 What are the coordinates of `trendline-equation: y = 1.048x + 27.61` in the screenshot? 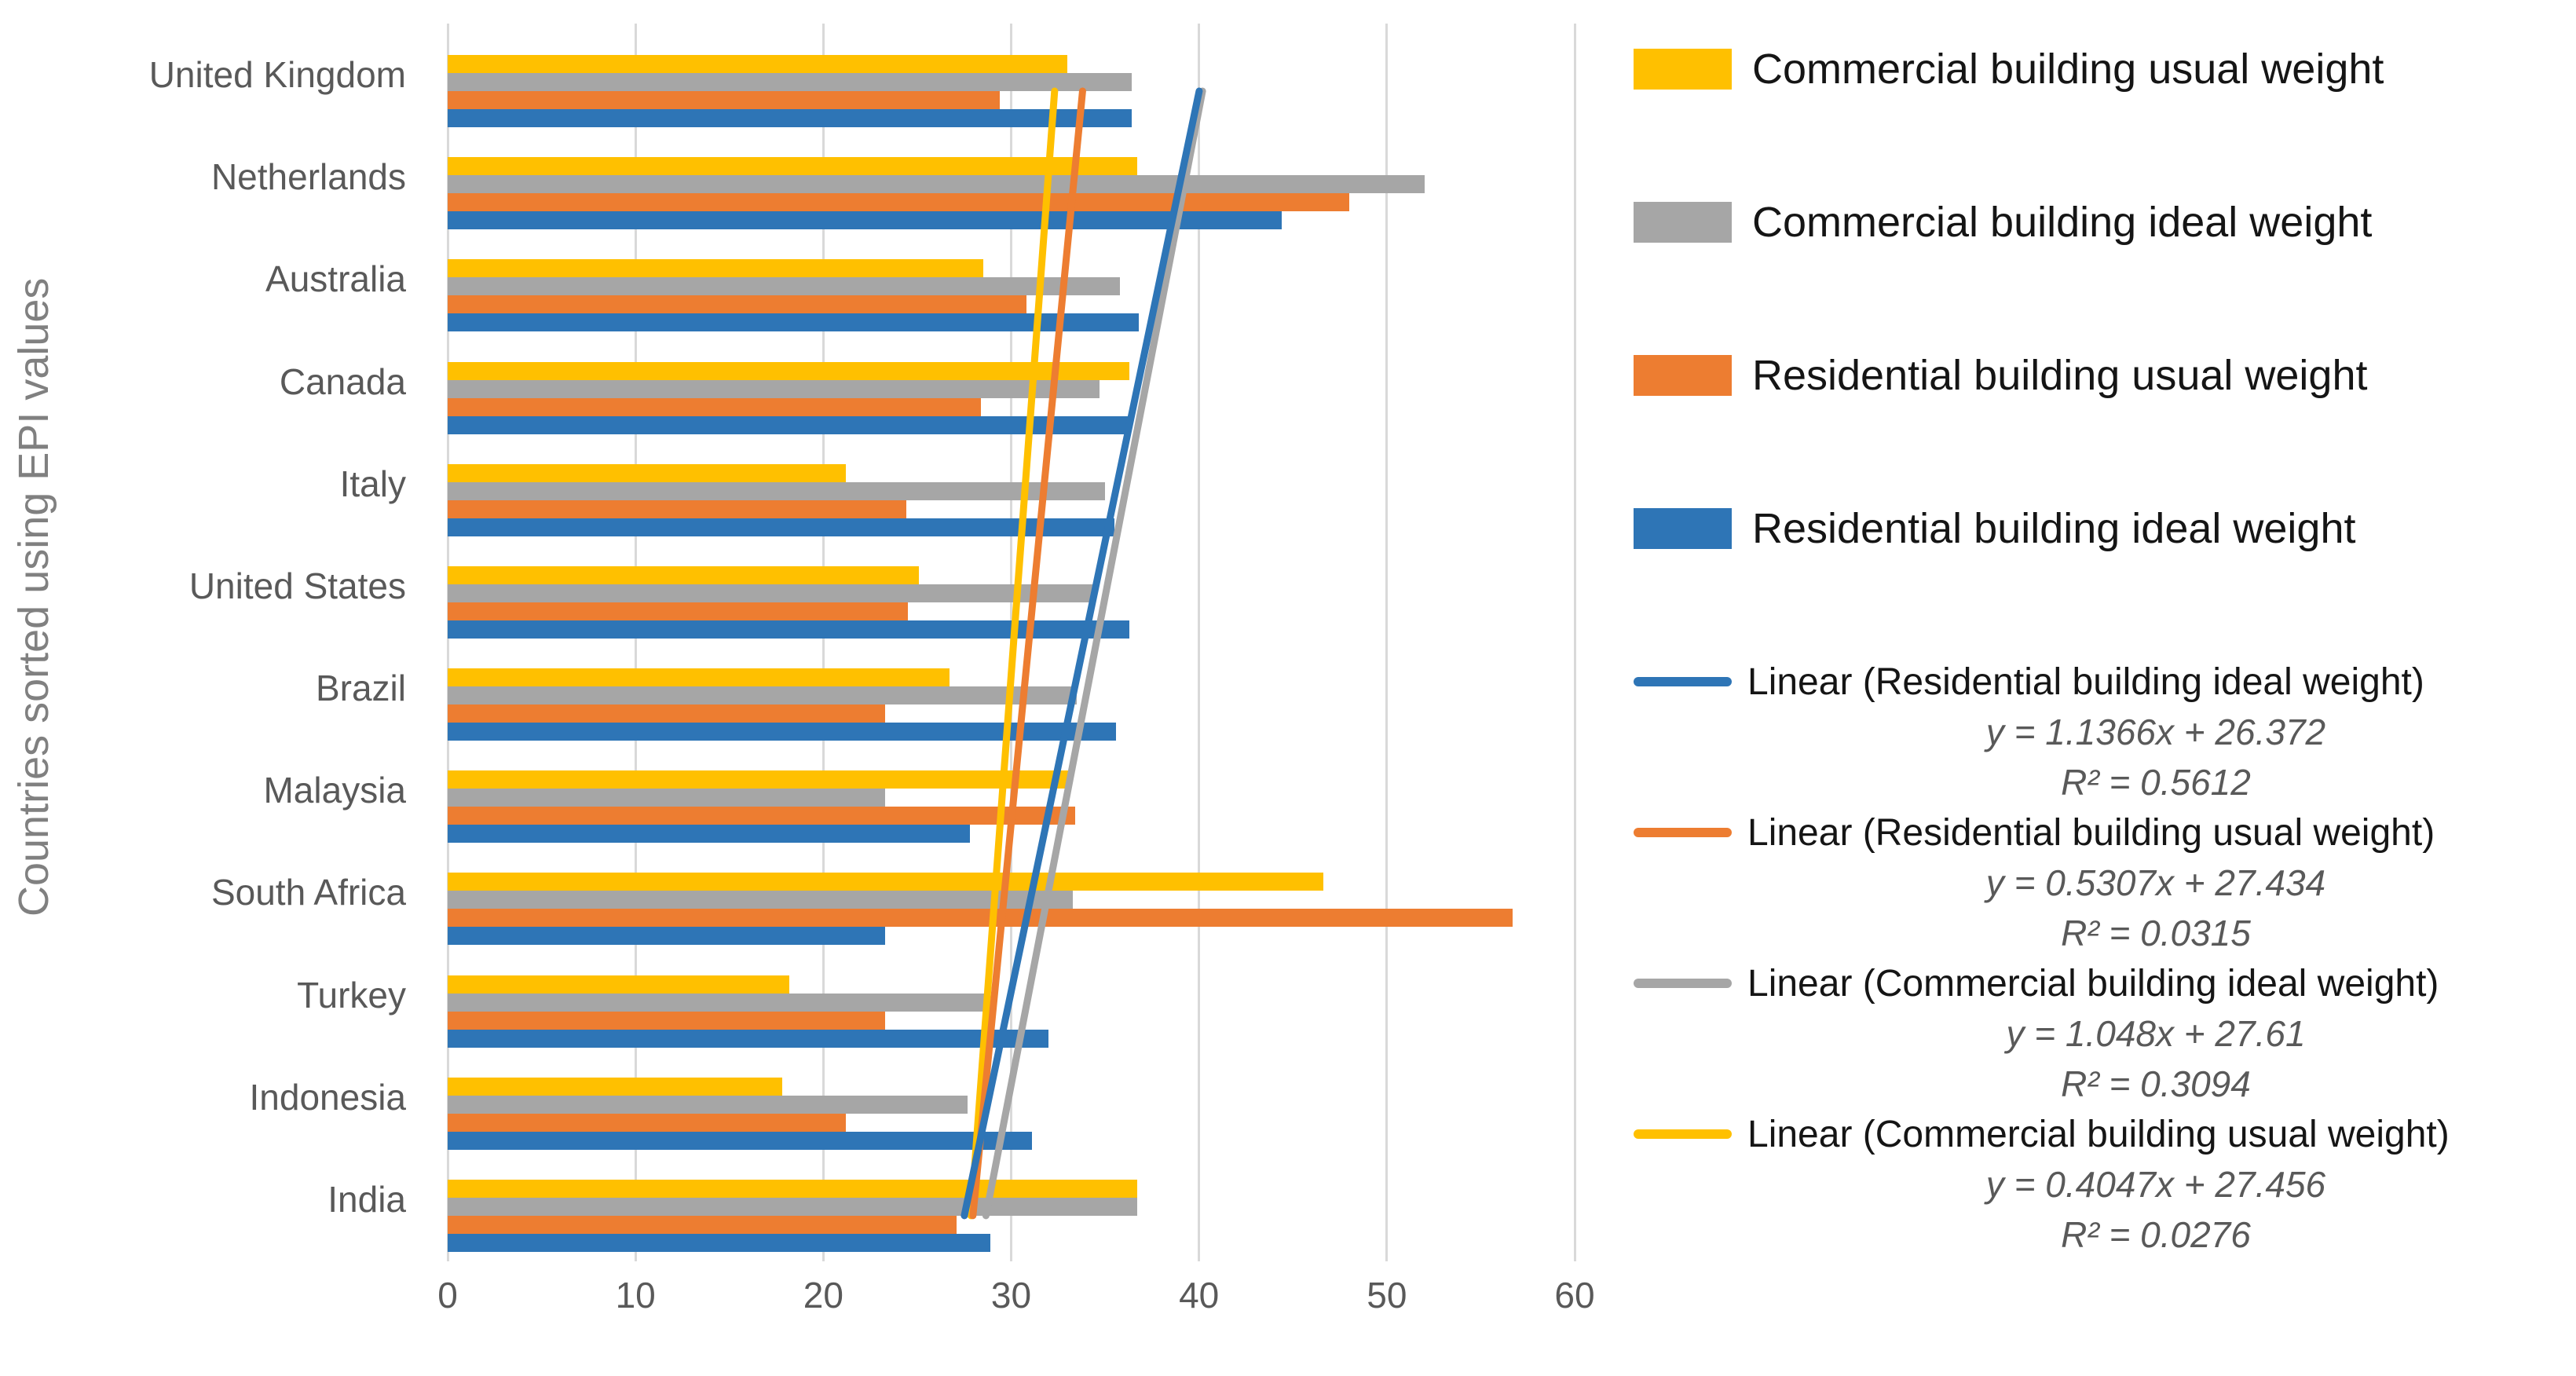 It's located at (2156, 1033).